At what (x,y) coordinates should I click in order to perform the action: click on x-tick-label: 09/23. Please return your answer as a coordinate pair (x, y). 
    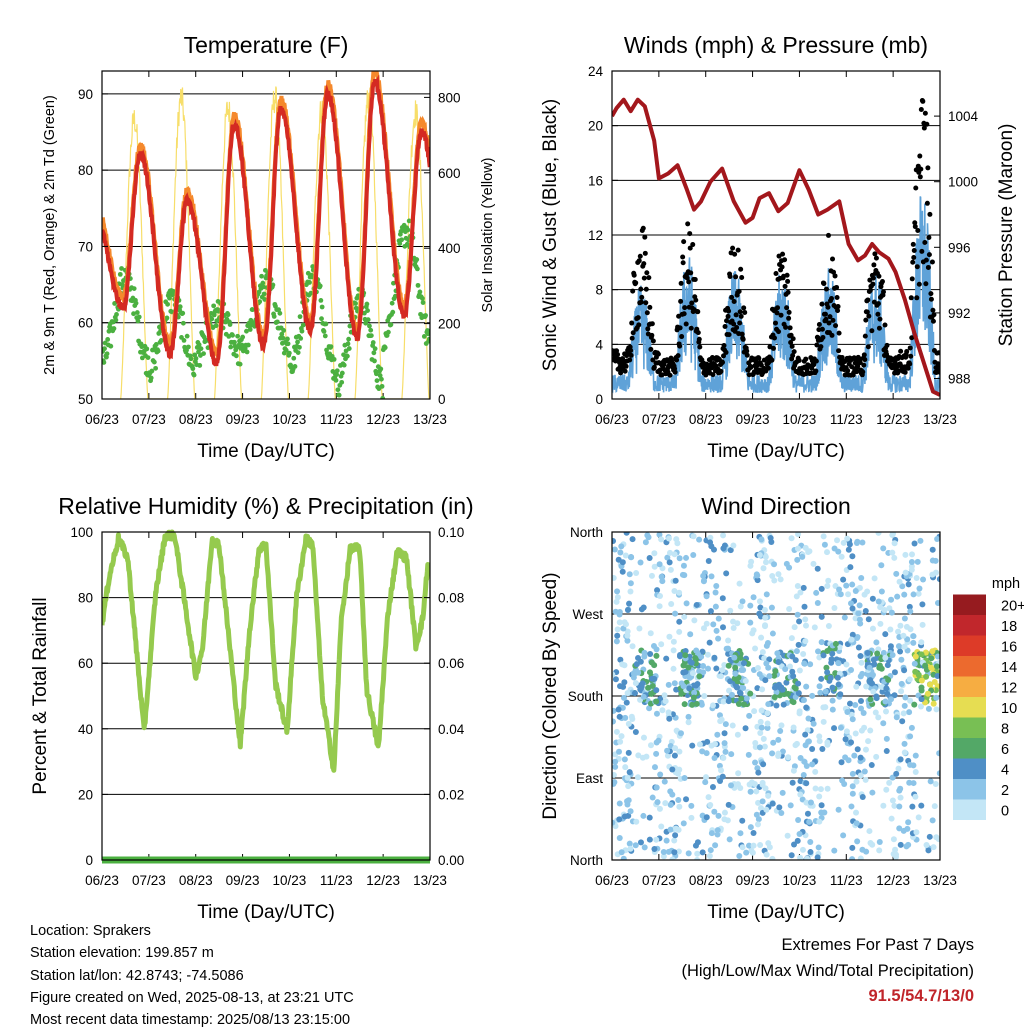
    Looking at the image, I should click on (753, 880).